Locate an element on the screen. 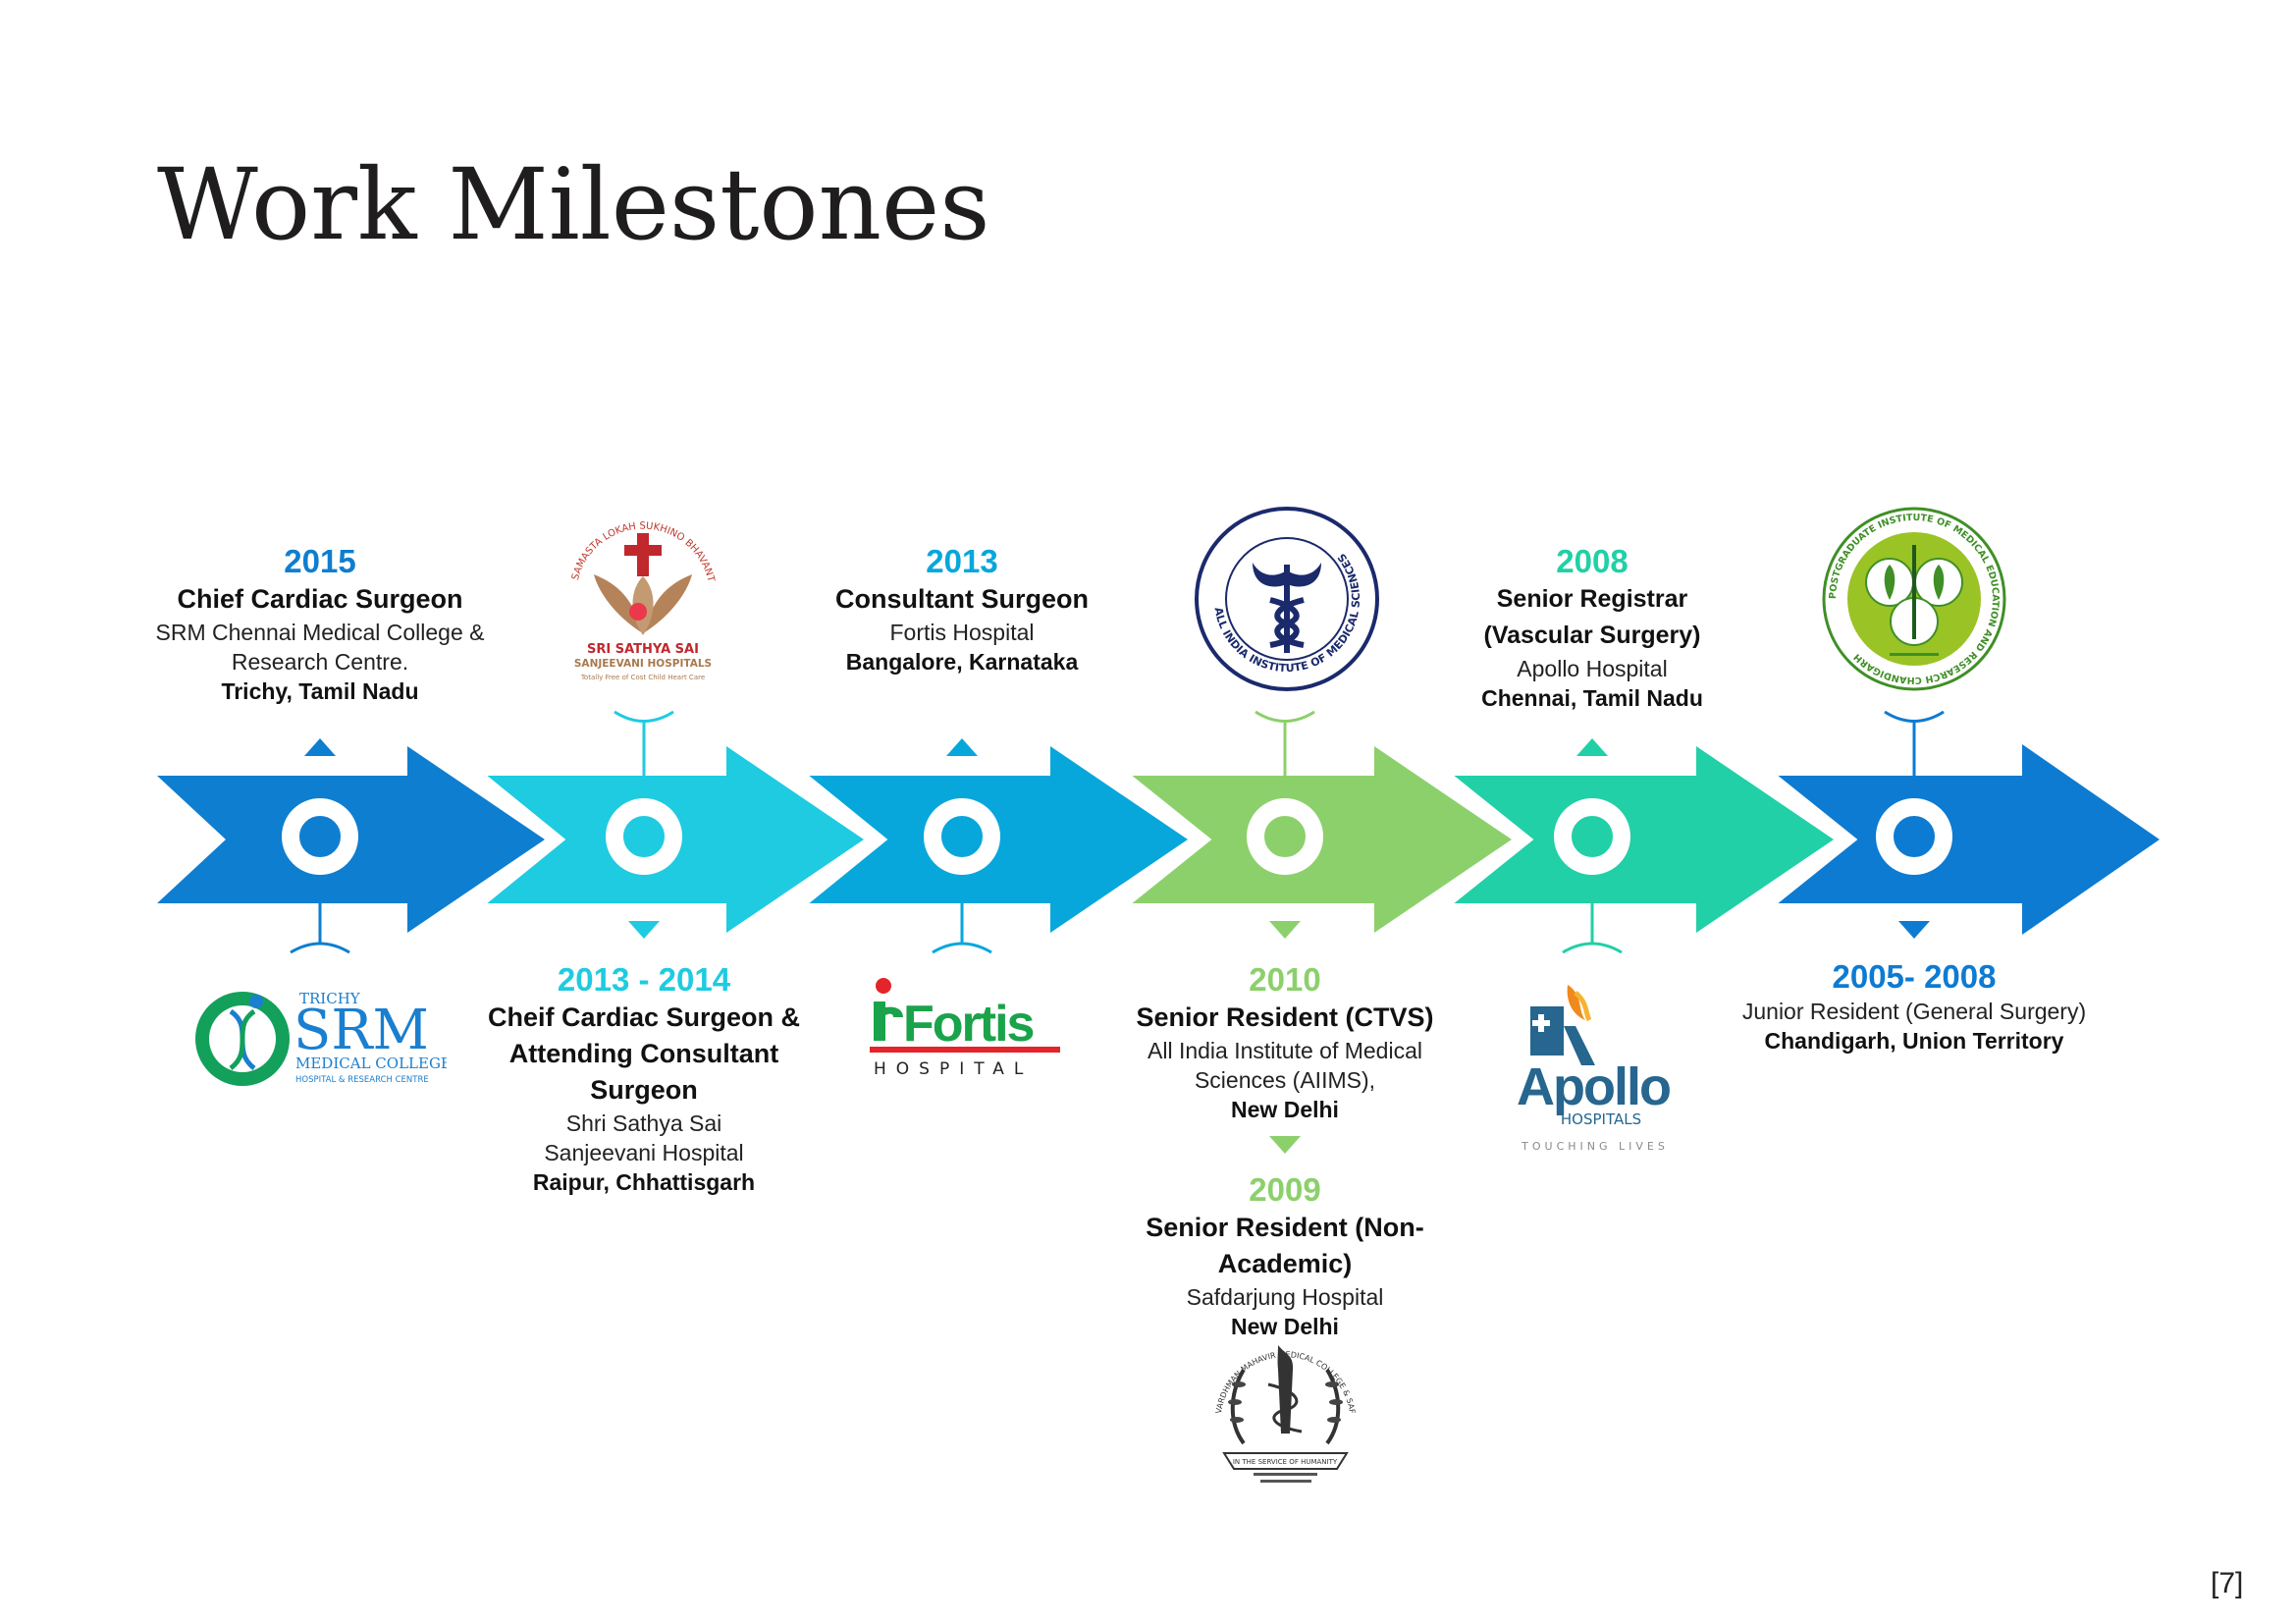  milestone-year: 2005- 2008 is located at coordinates (1914, 976).